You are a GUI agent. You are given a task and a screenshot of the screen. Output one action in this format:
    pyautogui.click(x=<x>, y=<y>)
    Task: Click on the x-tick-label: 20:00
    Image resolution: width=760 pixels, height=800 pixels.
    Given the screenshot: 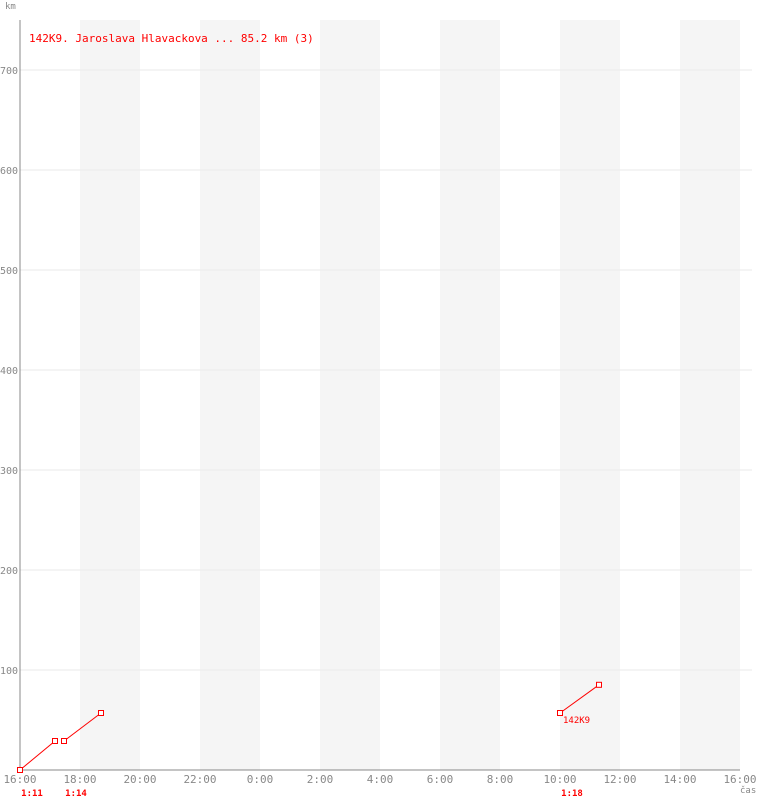 What is the action you would take?
    pyautogui.click(x=139, y=779)
    